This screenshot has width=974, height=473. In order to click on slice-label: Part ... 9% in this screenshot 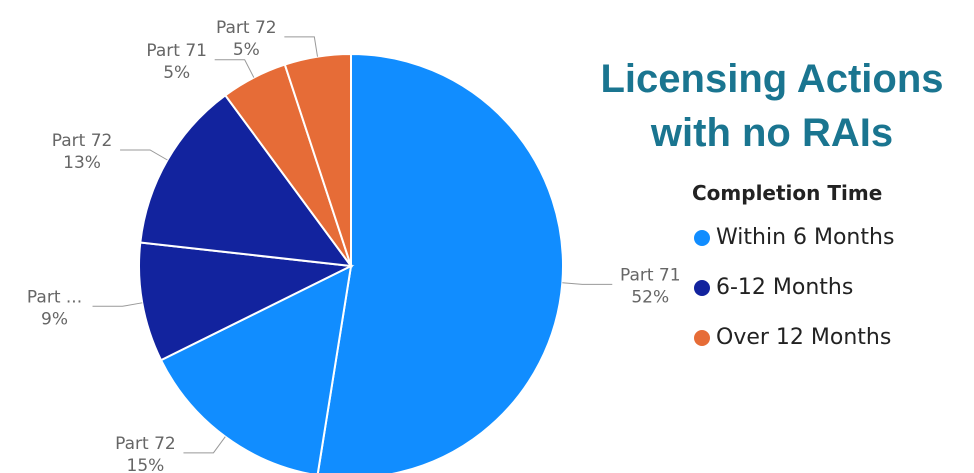, I will do `click(54, 308)`.